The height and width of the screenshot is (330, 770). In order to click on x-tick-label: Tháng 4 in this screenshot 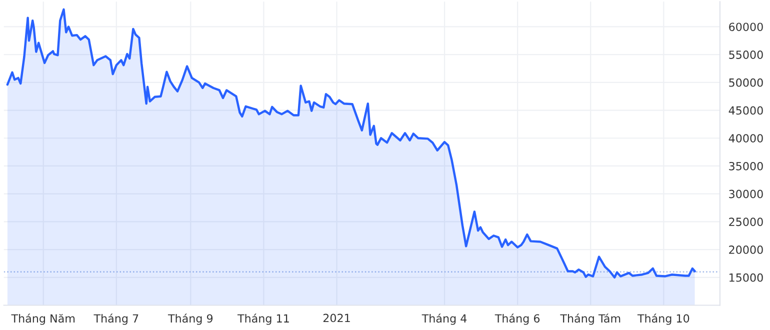, I will do `click(444, 319)`.